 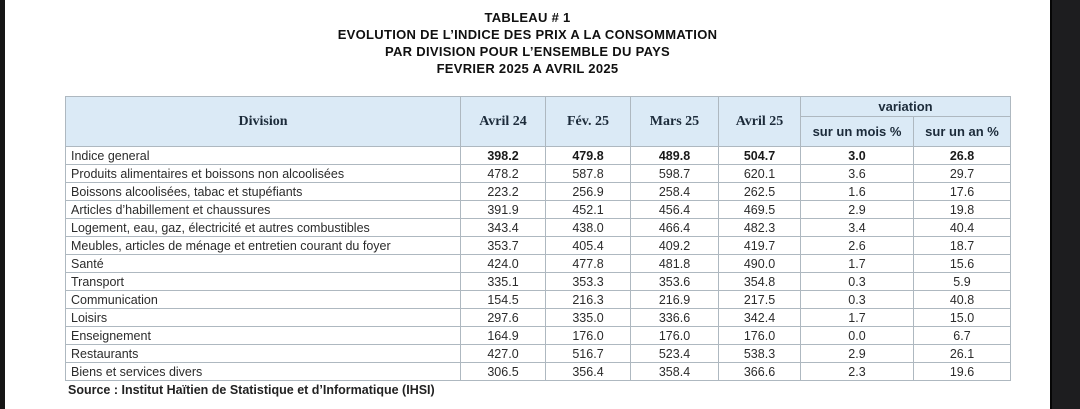 What do you see at coordinates (503, 209) in the screenshot?
I see `value-cell: 391.9` at bounding box center [503, 209].